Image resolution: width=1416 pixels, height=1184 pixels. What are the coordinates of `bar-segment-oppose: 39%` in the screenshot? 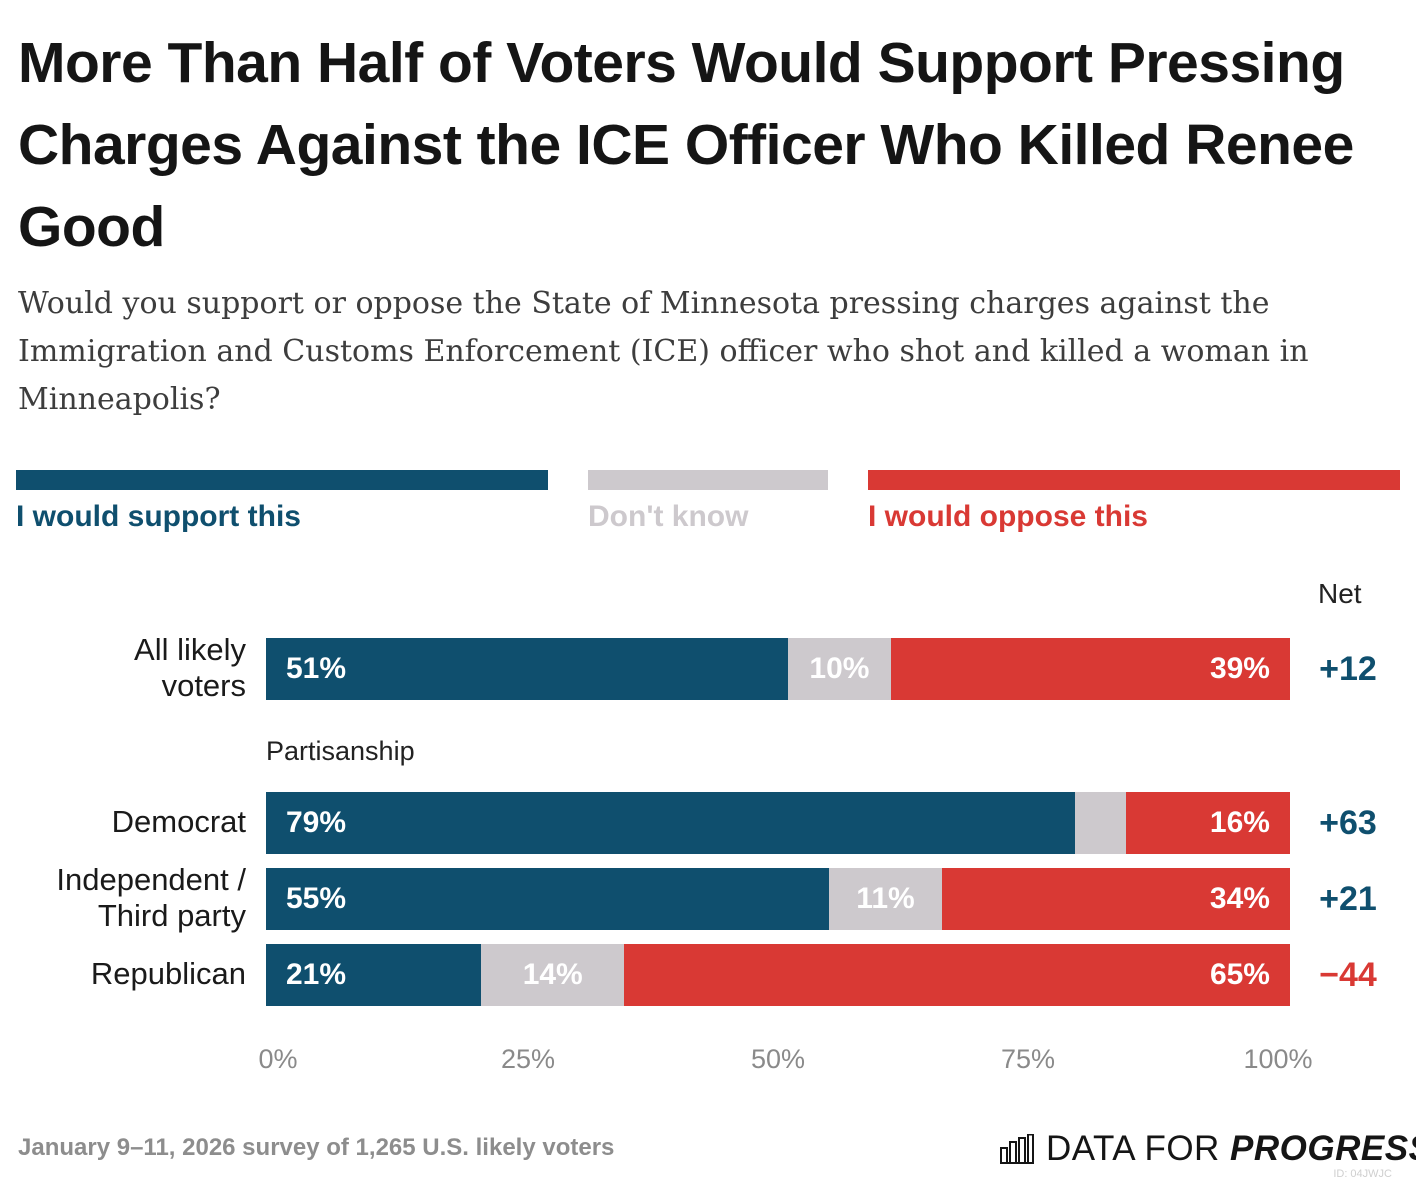 It's located at (1090, 669).